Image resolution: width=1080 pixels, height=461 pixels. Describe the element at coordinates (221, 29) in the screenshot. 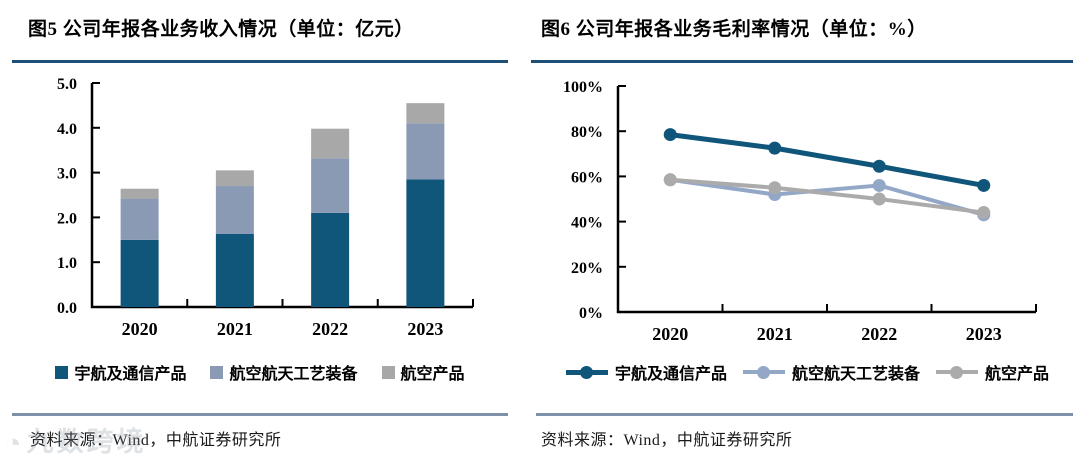

I see `figure5-title: 图5 公司年报各业务收入情况（单位：亿元）` at that location.